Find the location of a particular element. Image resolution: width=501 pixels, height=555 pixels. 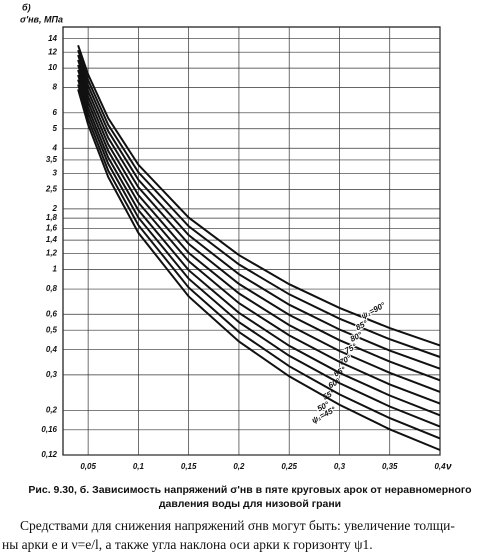

y-tick-label: 12 is located at coordinates (52, 51).